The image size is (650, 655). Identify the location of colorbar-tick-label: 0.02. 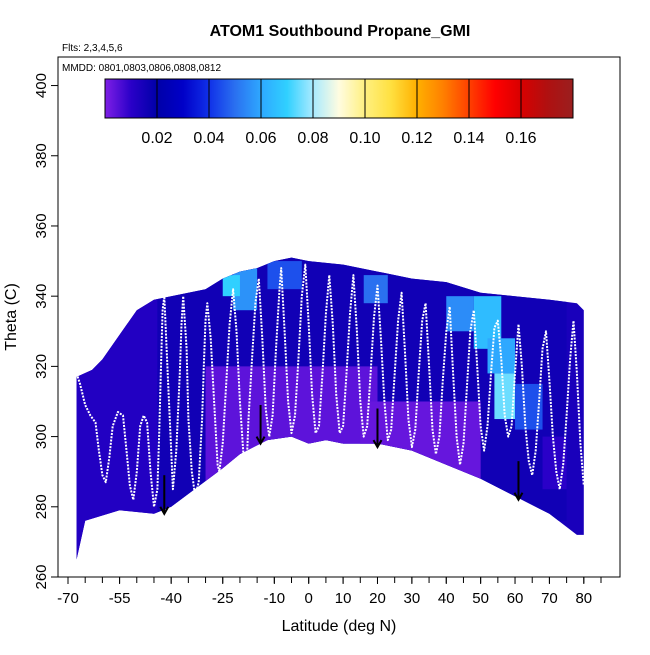
(156, 138).